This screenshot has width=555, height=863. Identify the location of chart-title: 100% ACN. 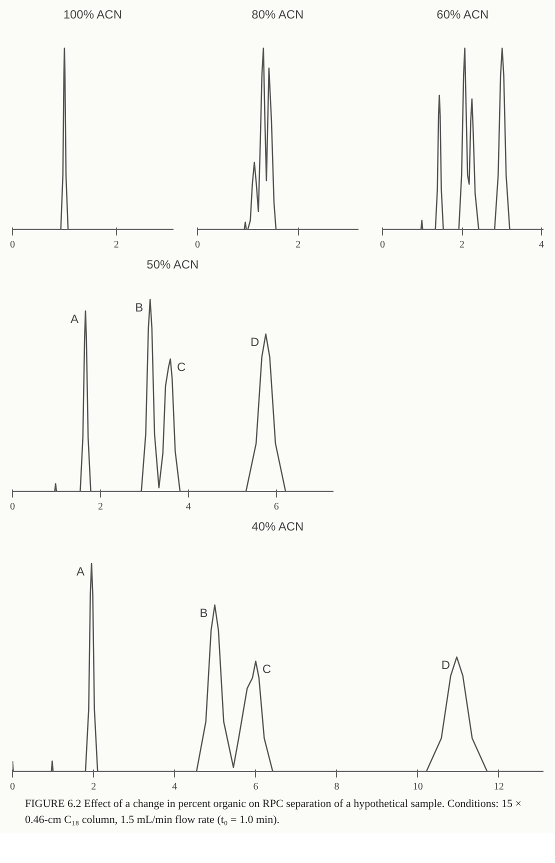
(92, 15).